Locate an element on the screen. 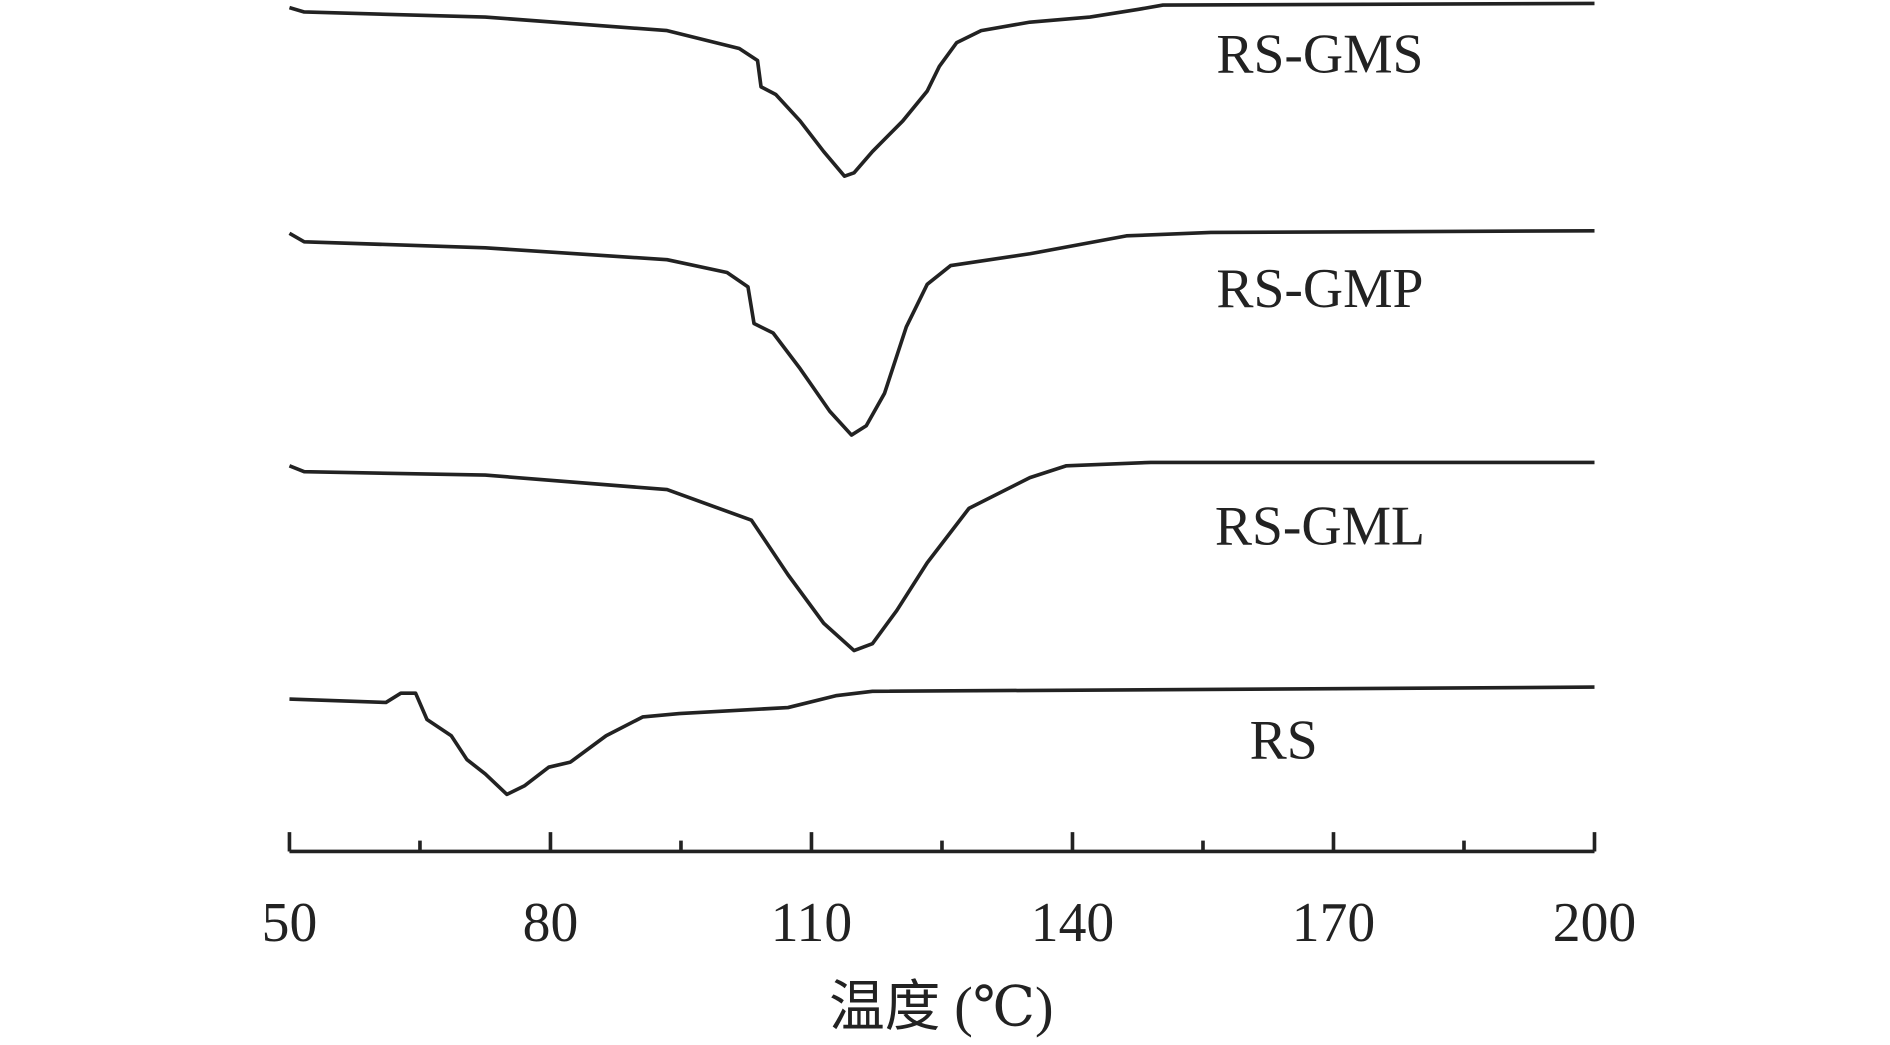 This screenshot has height=1045, width=1890. x-tick-label: 80 is located at coordinates (551, 923).